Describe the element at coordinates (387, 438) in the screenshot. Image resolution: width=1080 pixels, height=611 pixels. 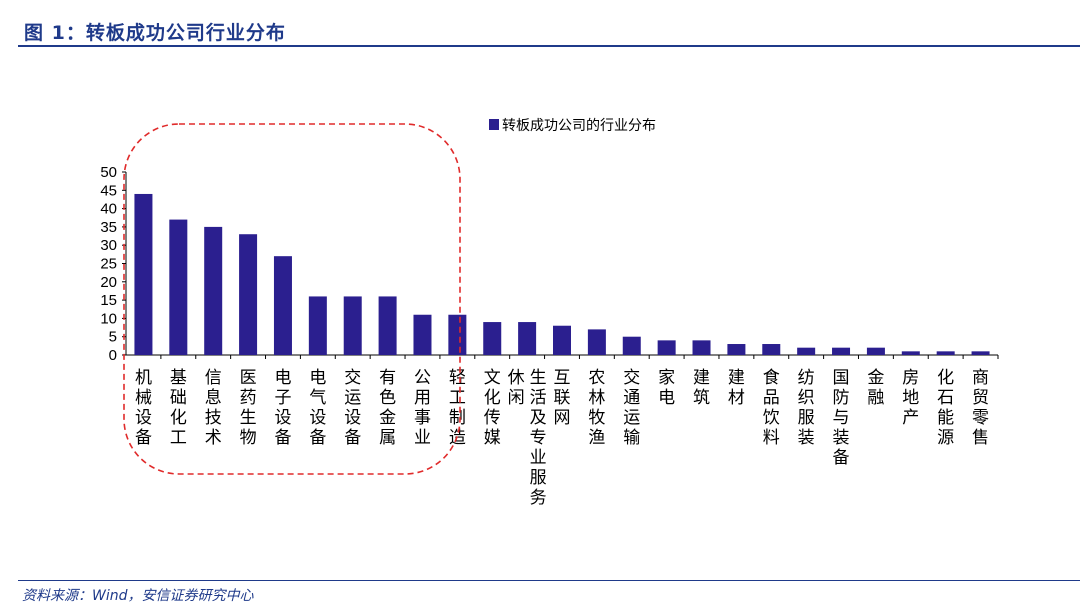
I see `x-tick-char: 属` at that location.